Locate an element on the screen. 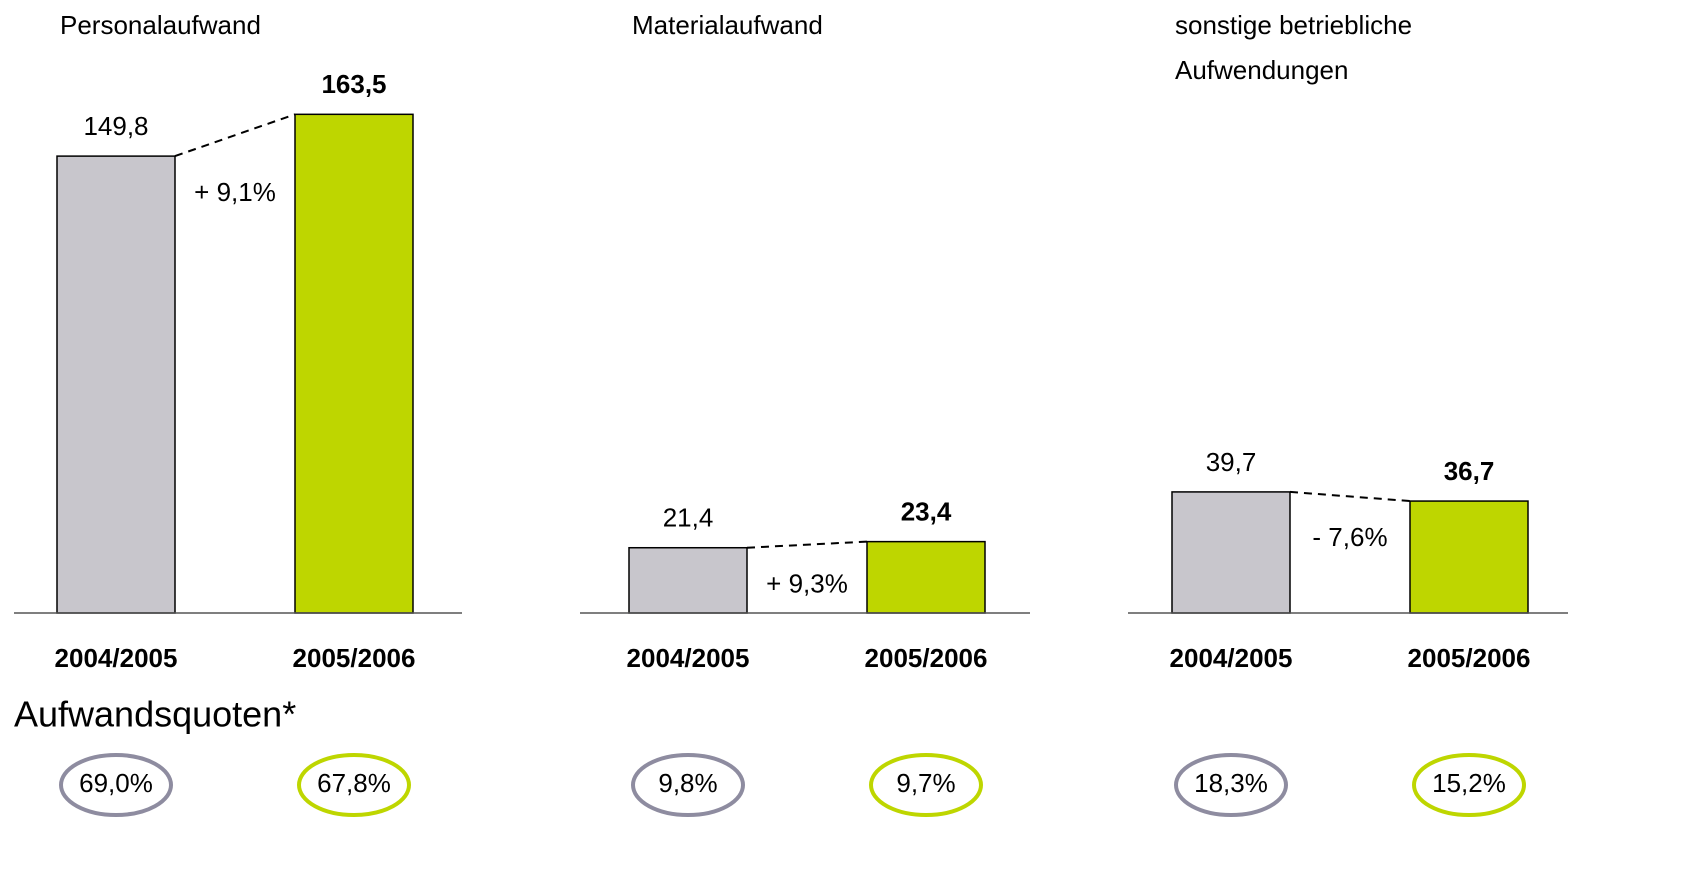 The height and width of the screenshot is (879, 1692). quote-value: 9,8% is located at coordinates (687, 783).